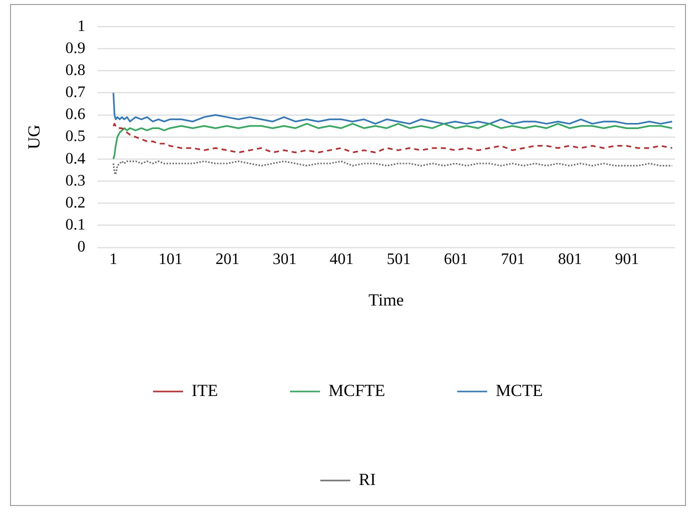 Image resolution: width=696 pixels, height=518 pixels. Describe the element at coordinates (519, 390) in the screenshot. I see `legend-label: MCTE` at that location.